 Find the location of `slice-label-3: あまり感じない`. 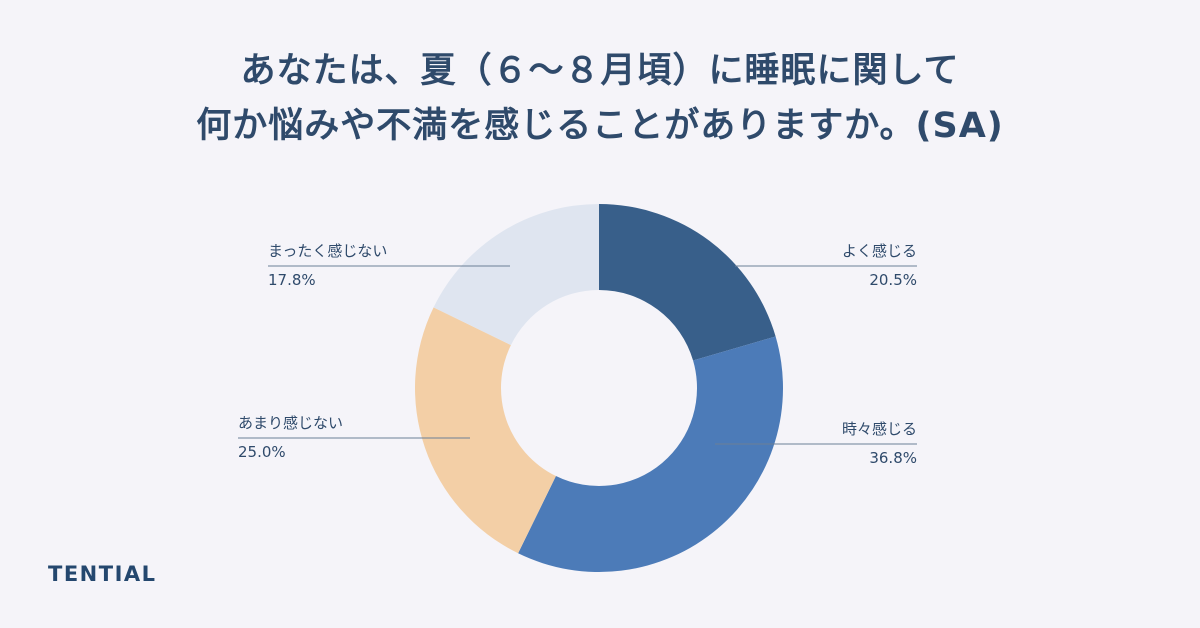

slice-label-3: あまり感じない is located at coordinates (290, 423).